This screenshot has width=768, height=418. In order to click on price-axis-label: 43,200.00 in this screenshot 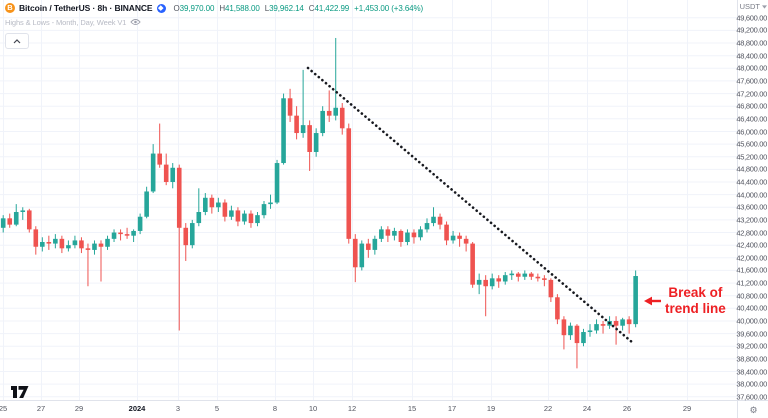, I will do `click(751, 220)`.